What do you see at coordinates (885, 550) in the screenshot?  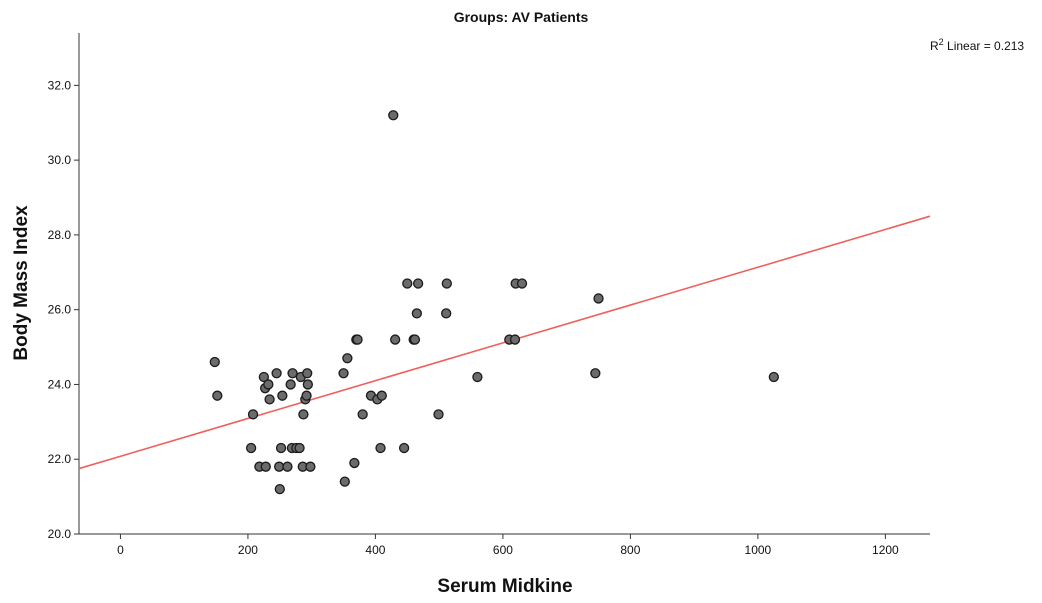 I see `x-tick-label: 1200` at bounding box center [885, 550].